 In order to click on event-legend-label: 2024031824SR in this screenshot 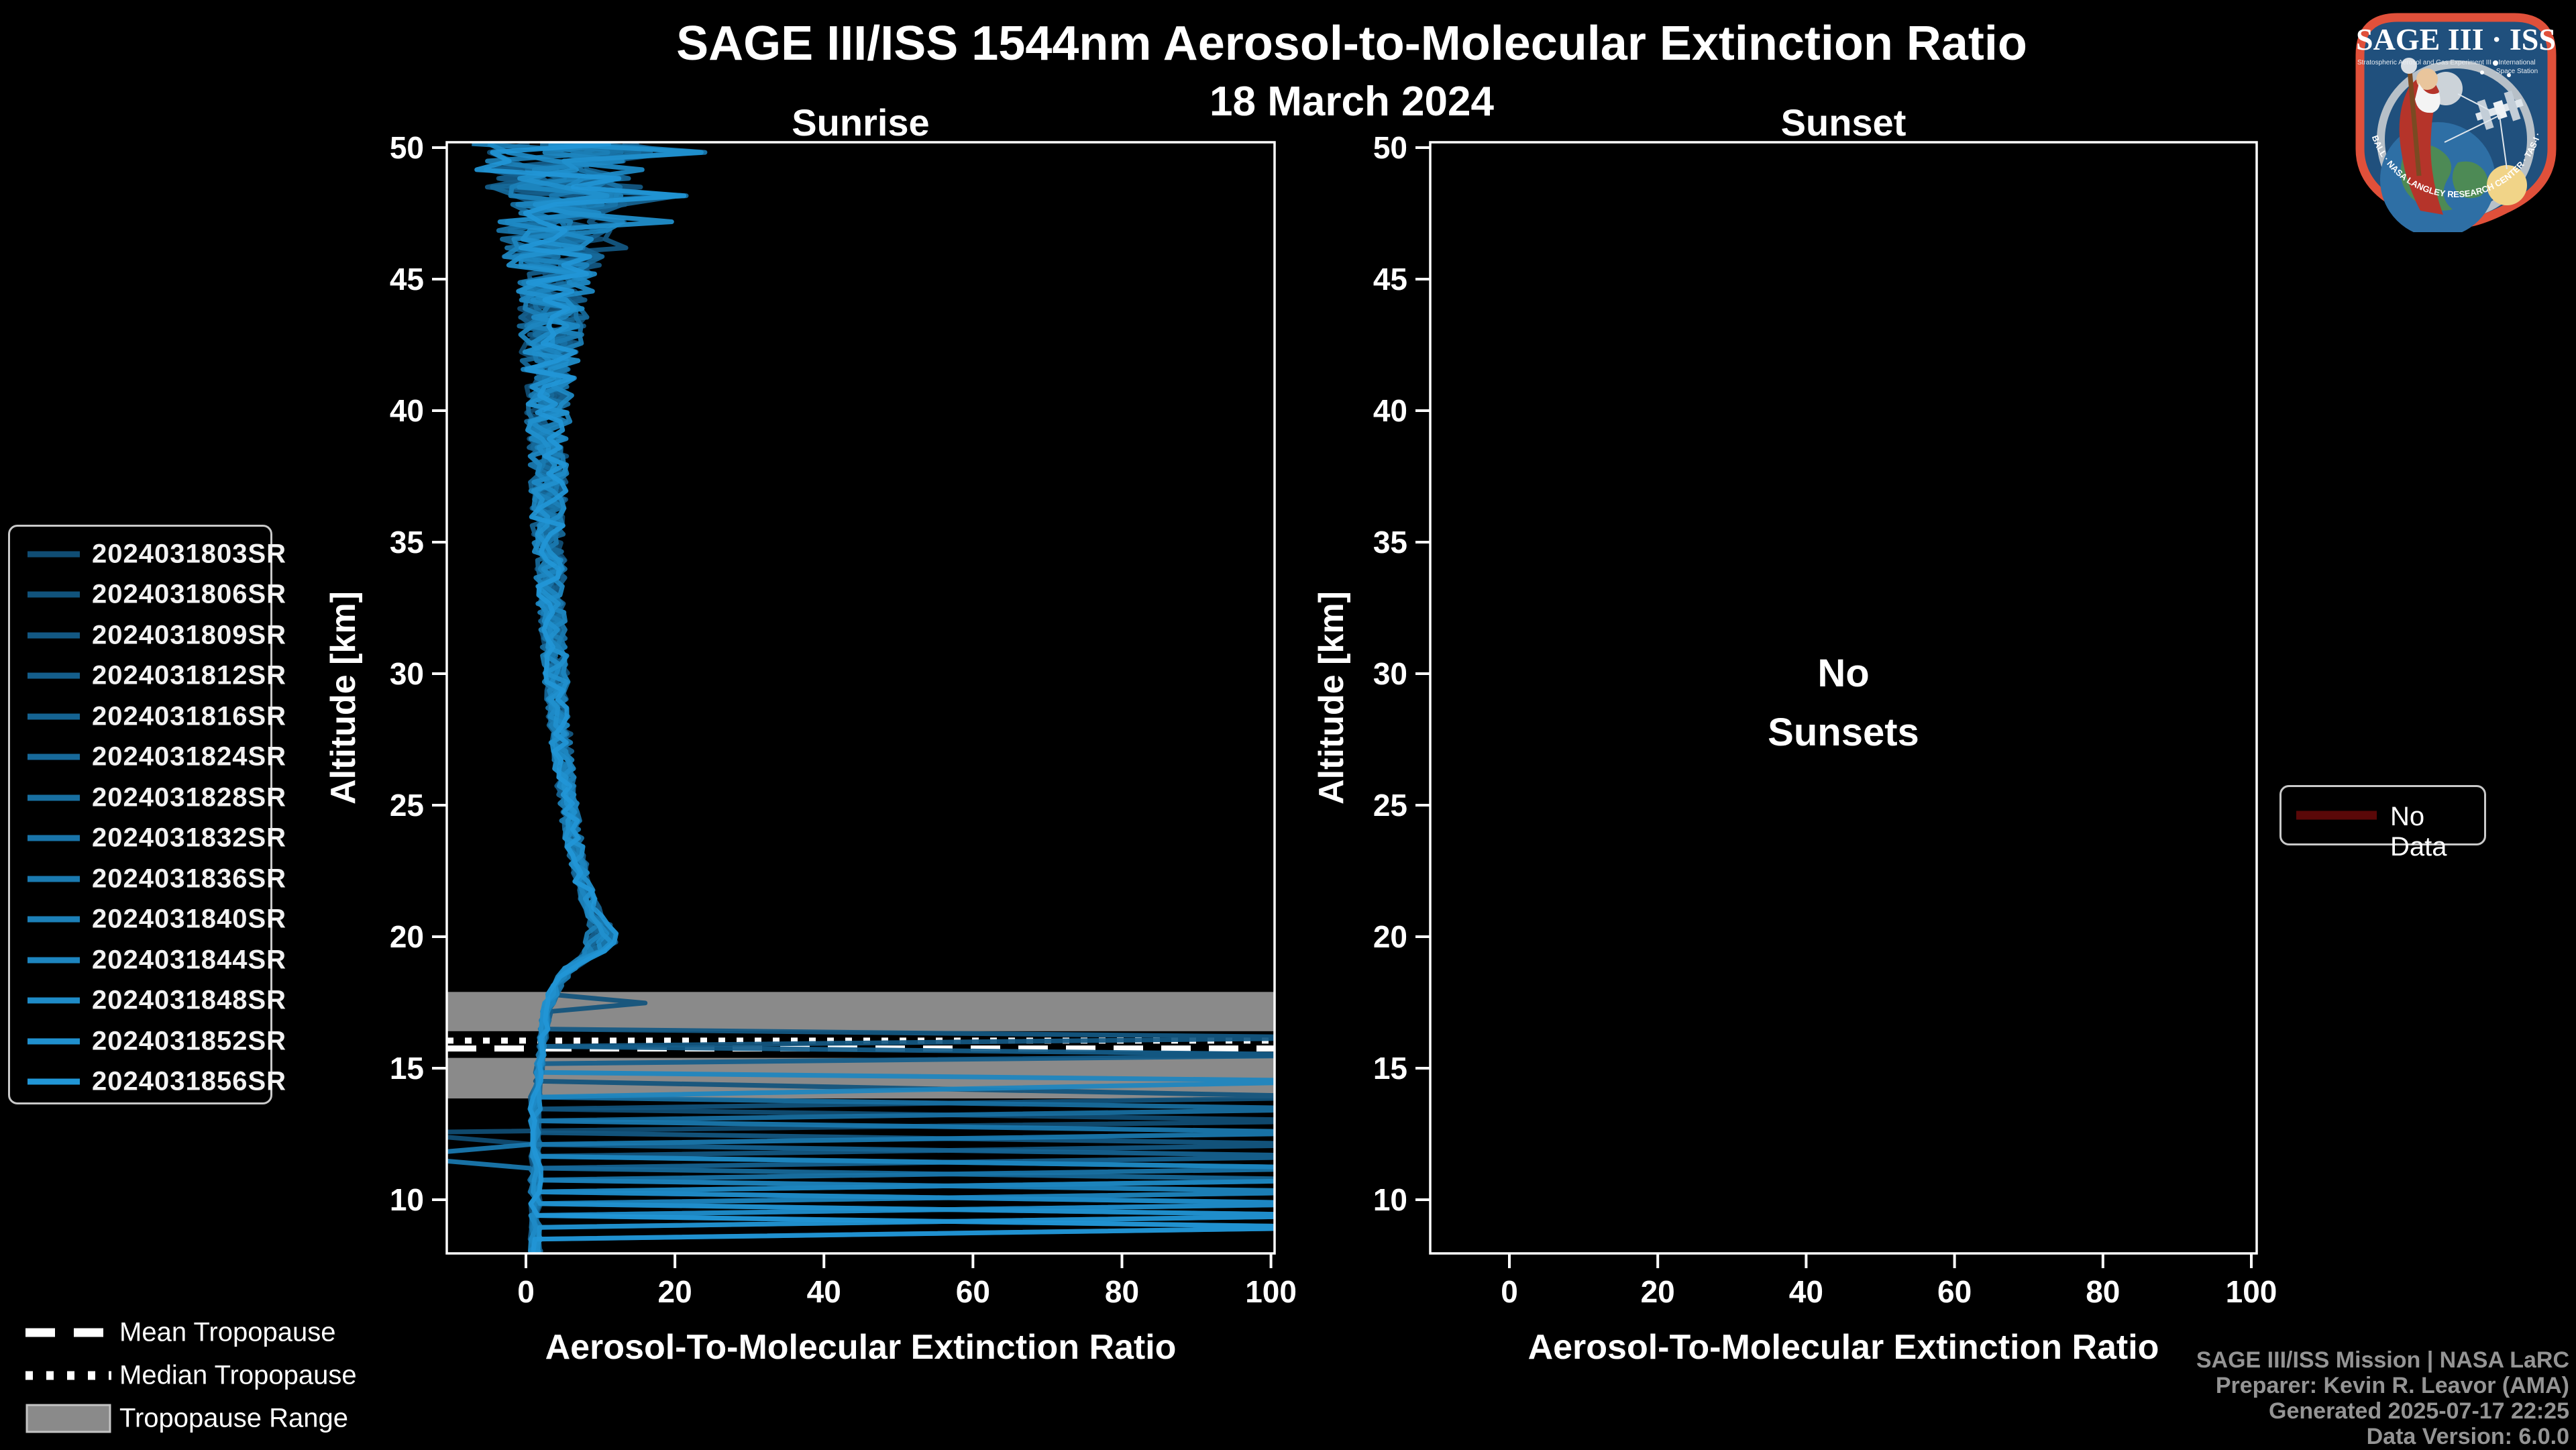, I will do `click(189, 756)`.